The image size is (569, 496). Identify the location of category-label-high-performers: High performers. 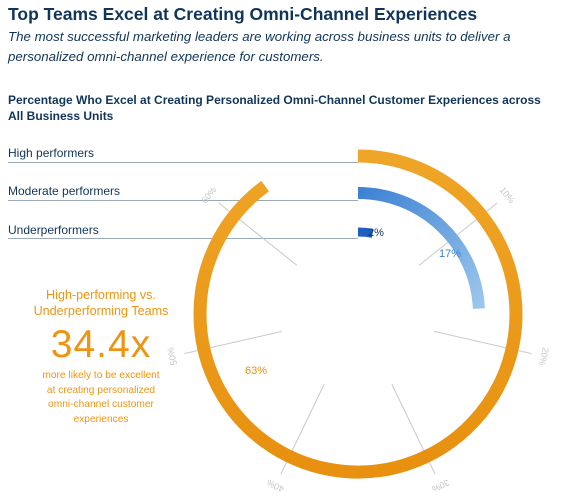
(51, 153).